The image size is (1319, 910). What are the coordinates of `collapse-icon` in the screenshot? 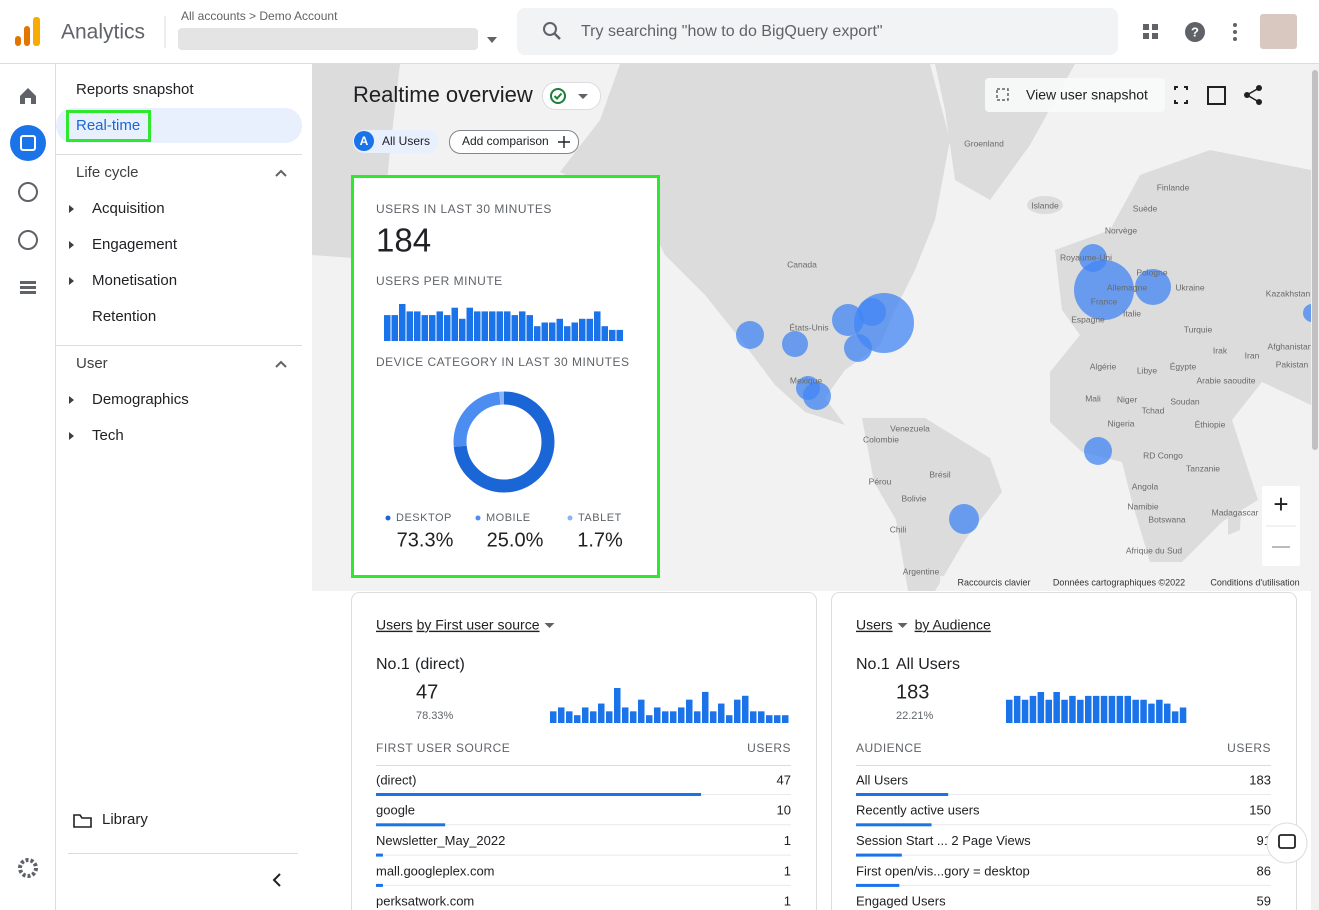 It's located at (276, 880).